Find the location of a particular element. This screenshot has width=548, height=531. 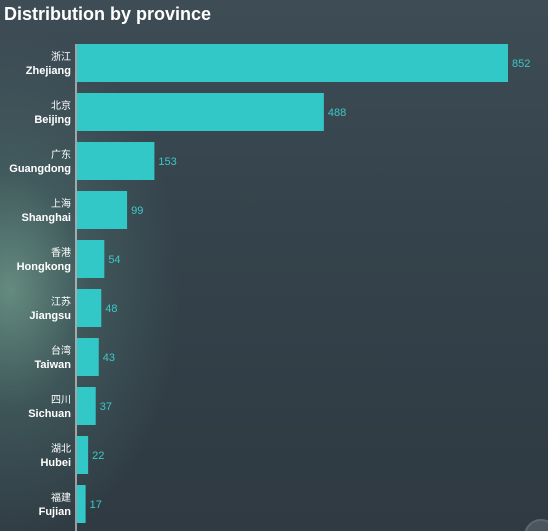

value-label-jiangsu: 48 is located at coordinates (111, 309).